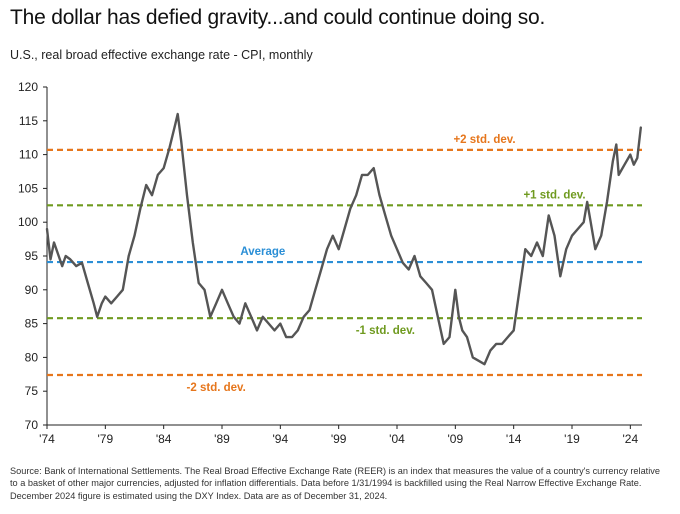  I want to click on x-tick-label: '99, so click(339, 439).